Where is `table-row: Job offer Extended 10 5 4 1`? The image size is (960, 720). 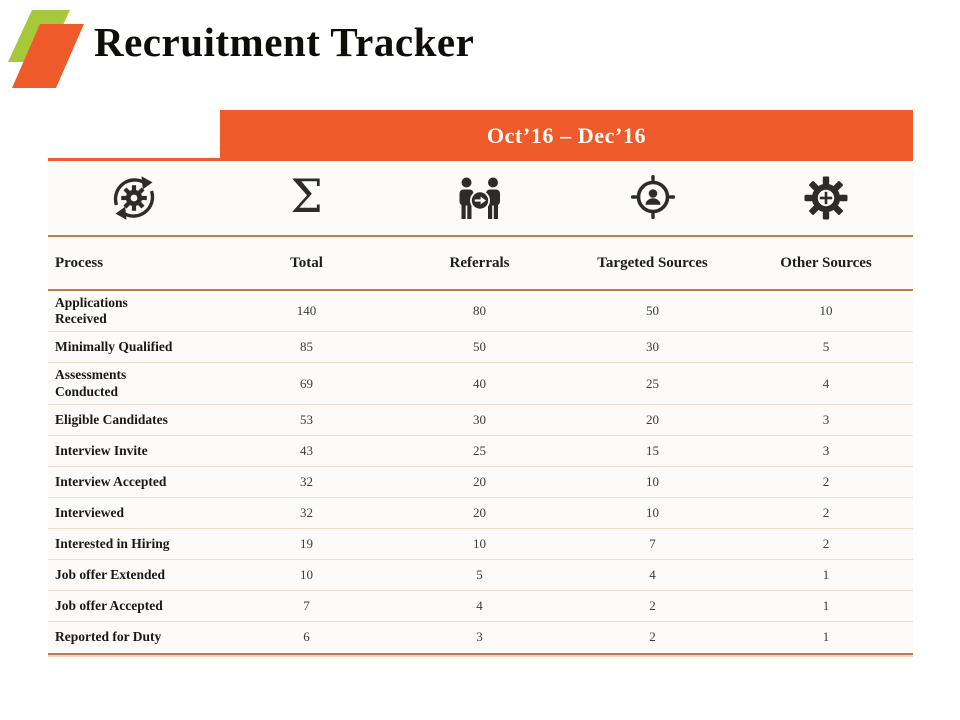 table-row: Job offer Extended 10 5 4 1 is located at coordinates (480, 575).